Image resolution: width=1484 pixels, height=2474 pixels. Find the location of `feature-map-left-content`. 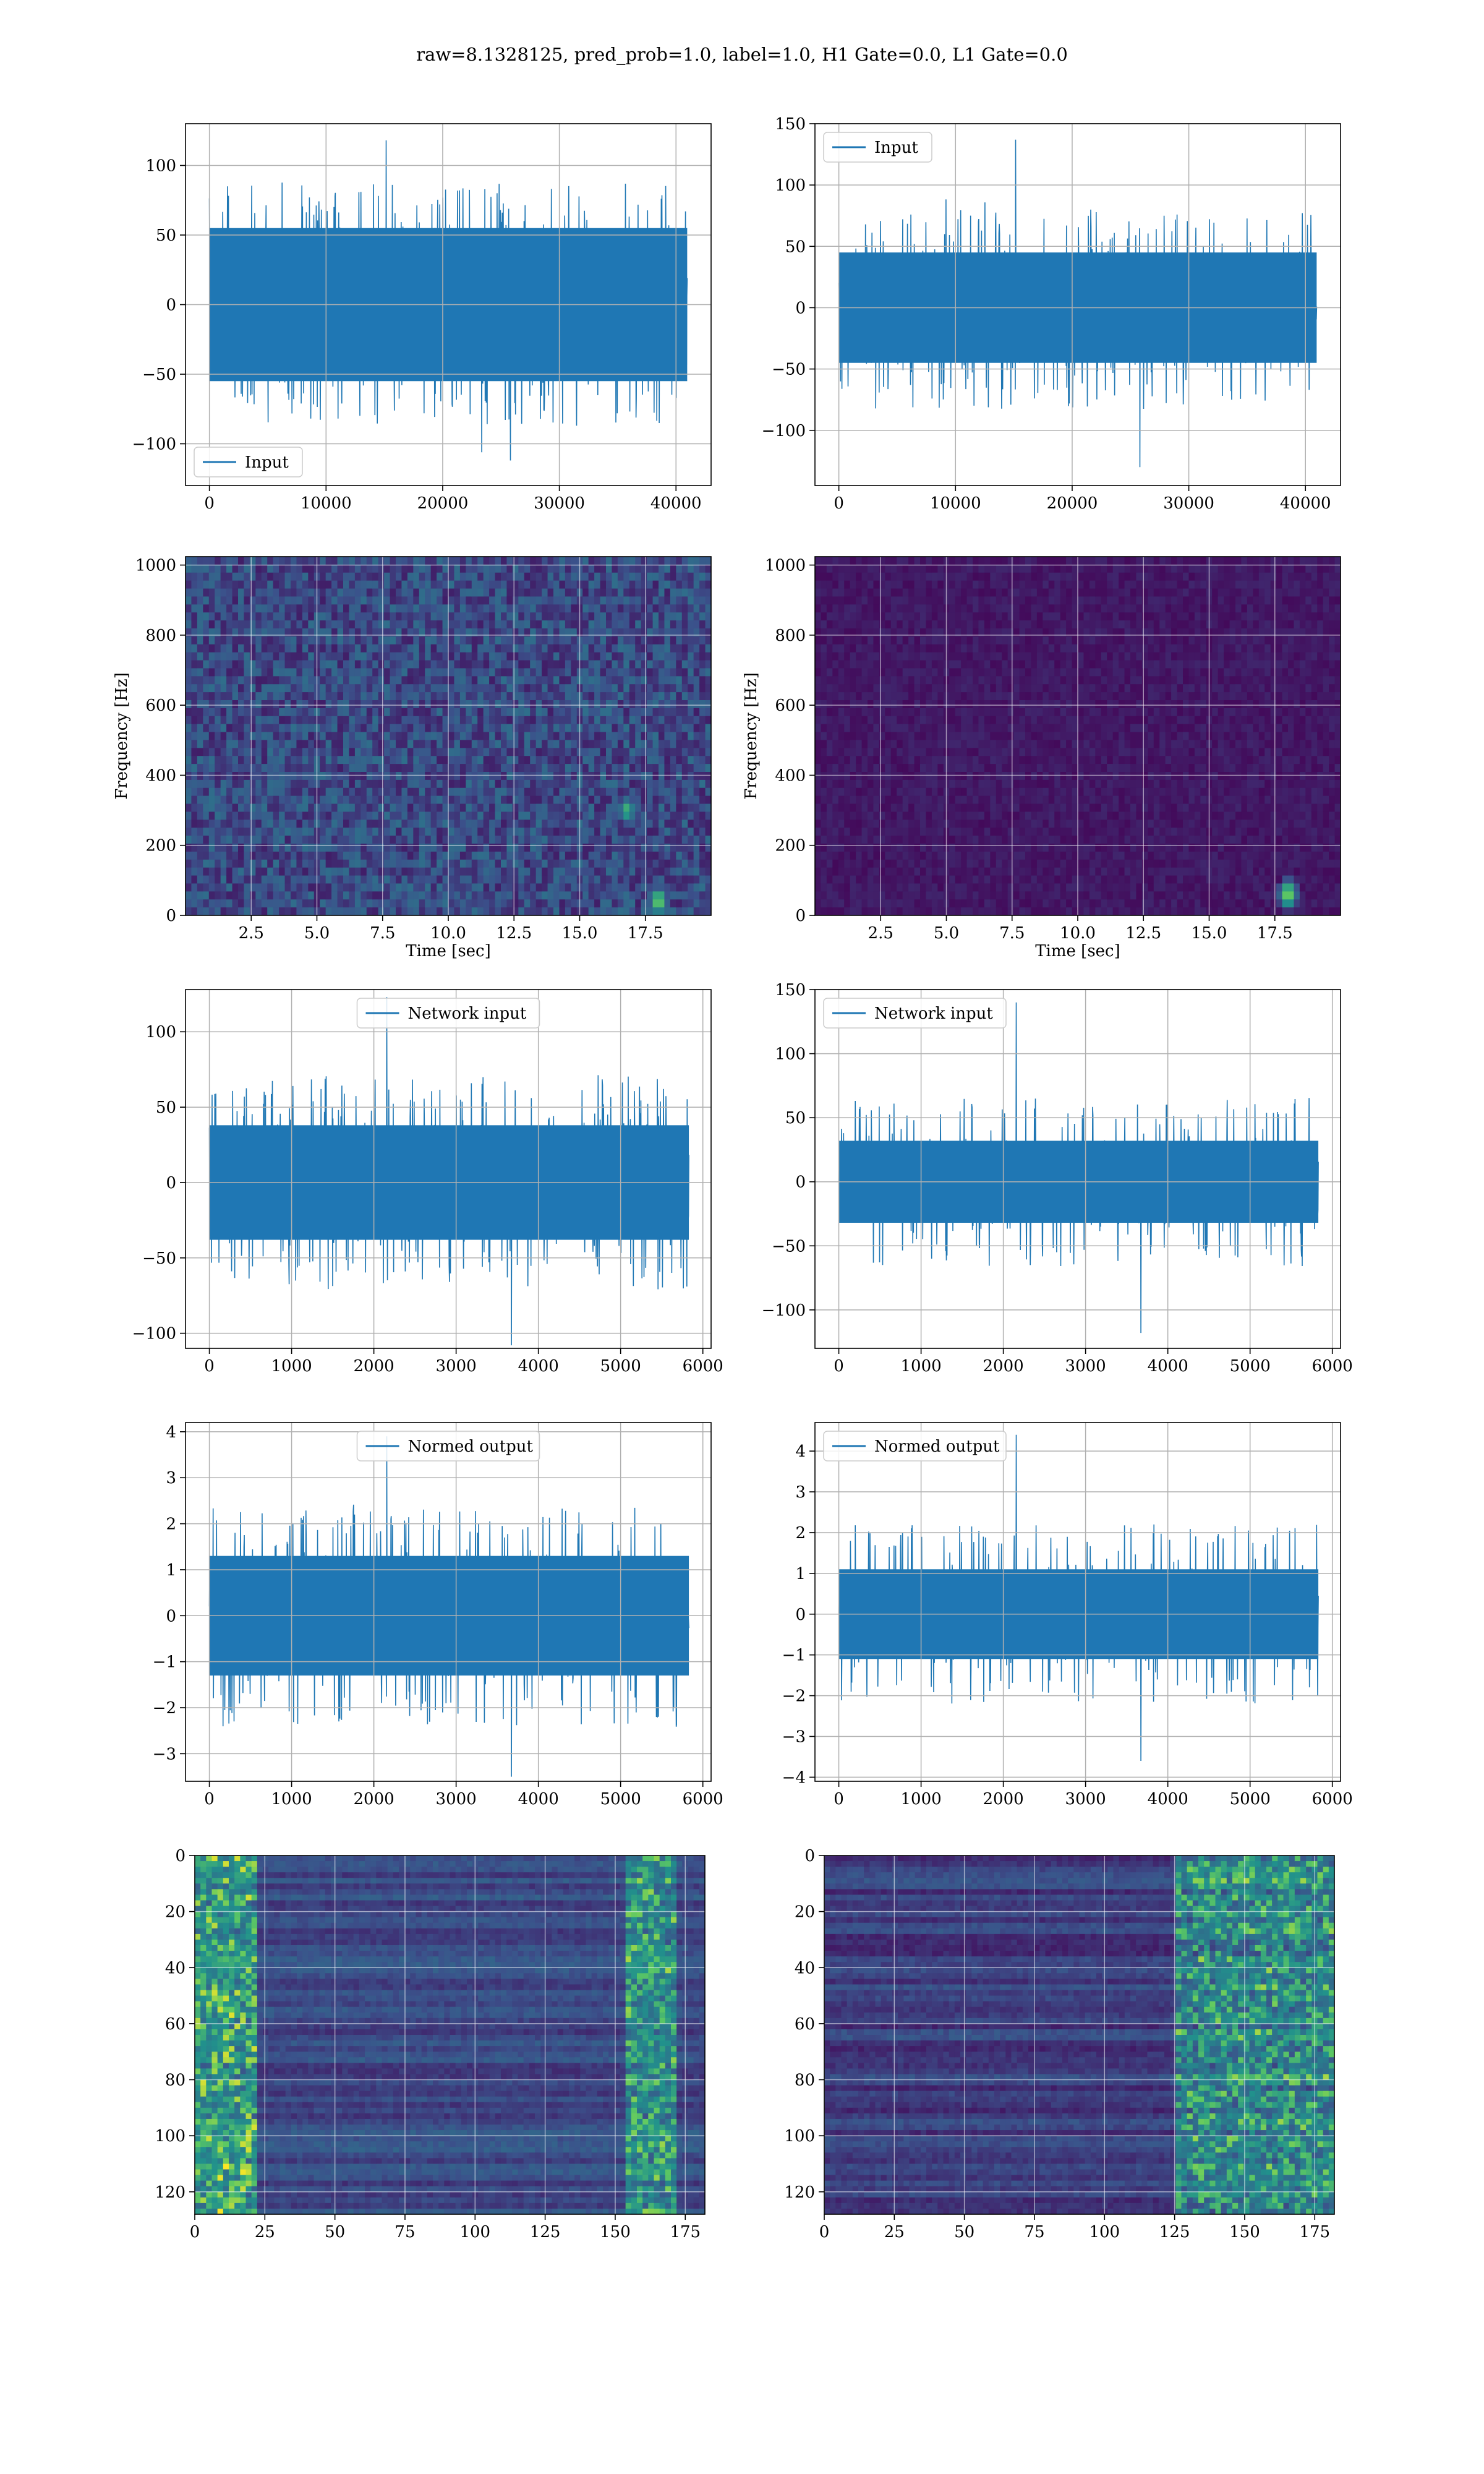

feature-map-left-content is located at coordinates (450, 2035).